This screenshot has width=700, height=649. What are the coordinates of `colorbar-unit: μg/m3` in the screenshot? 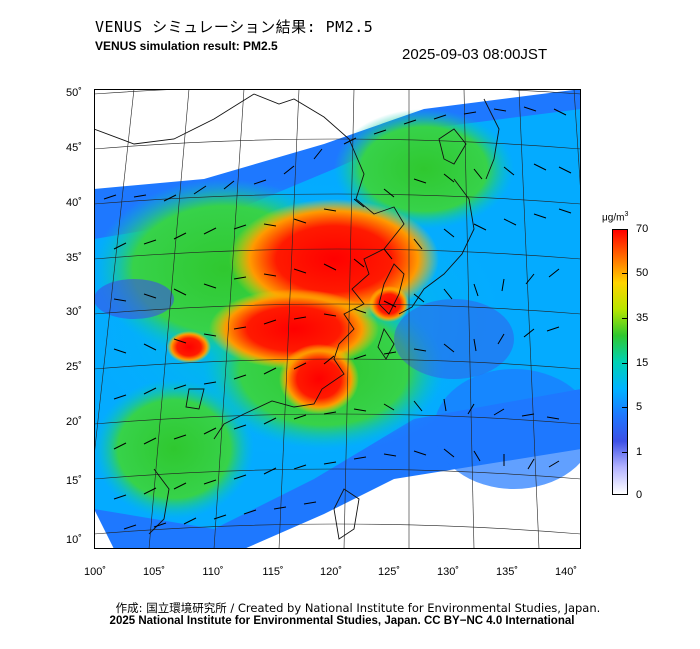 It's located at (615, 217).